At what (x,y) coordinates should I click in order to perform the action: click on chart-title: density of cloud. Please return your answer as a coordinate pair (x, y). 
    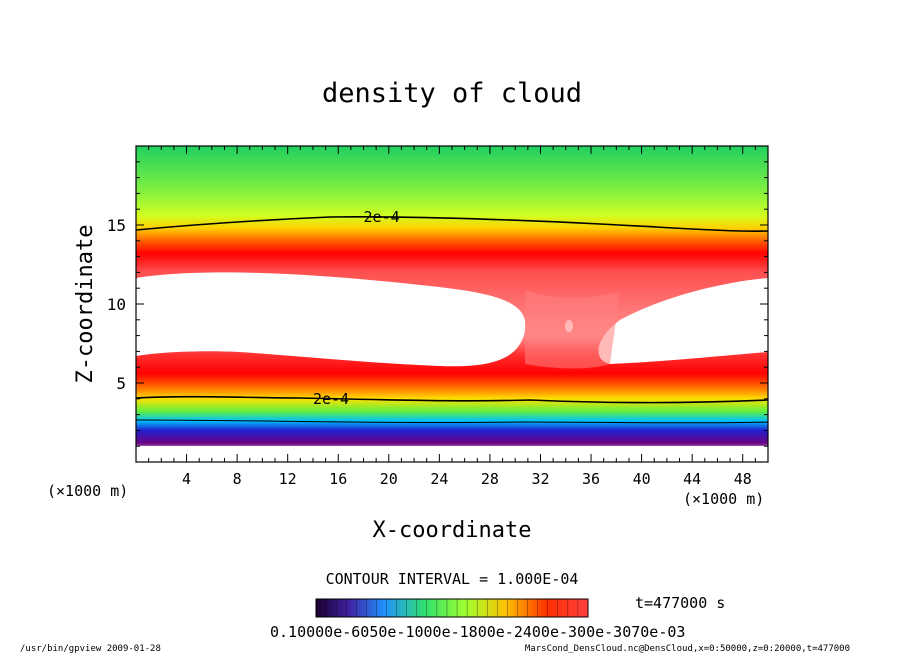
    Looking at the image, I should click on (452, 93).